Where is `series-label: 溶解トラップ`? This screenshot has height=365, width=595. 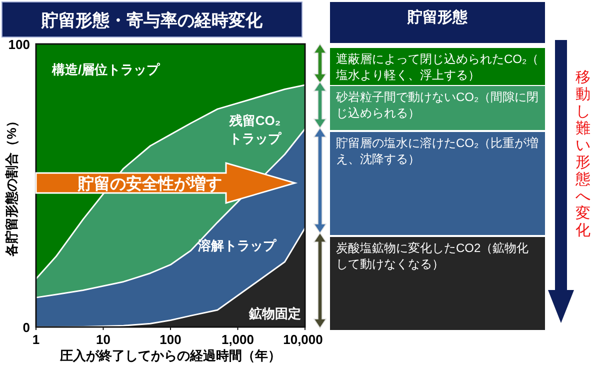
series-label: 溶解トラップ is located at coordinates (237, 245).